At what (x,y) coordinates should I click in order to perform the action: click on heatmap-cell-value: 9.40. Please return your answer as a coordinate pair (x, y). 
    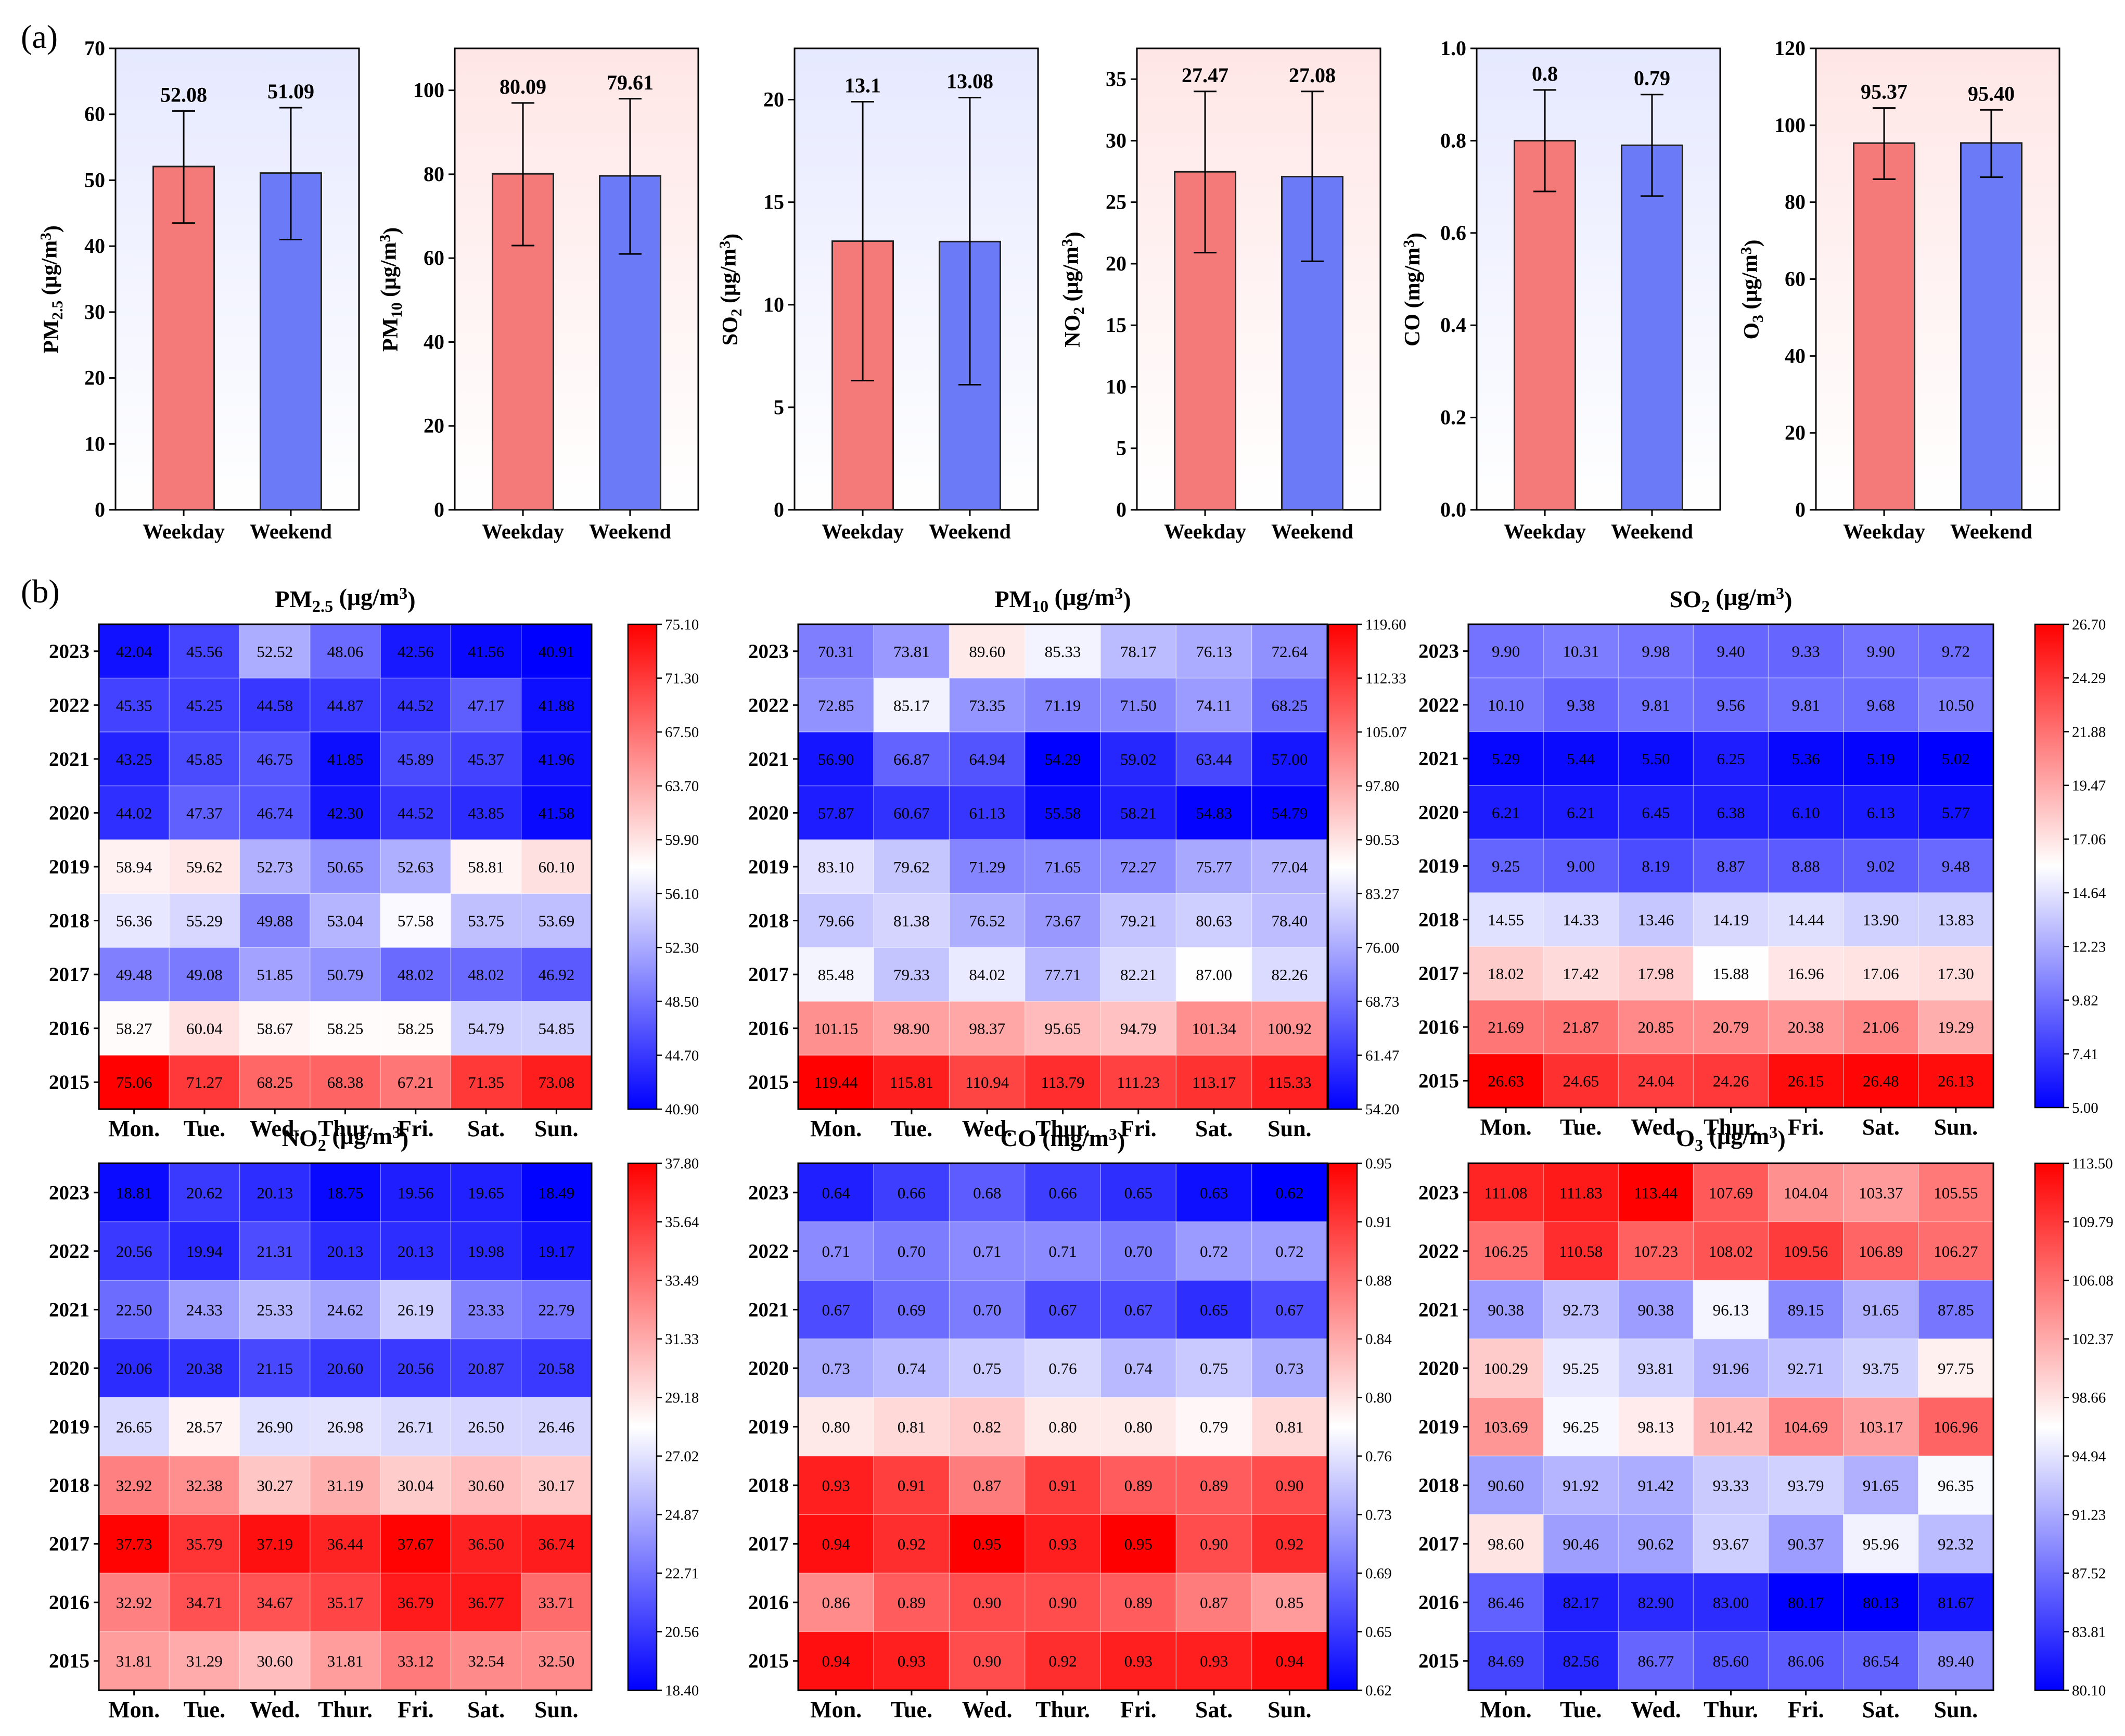
    Looking at the image, I should click on (1731, 651).